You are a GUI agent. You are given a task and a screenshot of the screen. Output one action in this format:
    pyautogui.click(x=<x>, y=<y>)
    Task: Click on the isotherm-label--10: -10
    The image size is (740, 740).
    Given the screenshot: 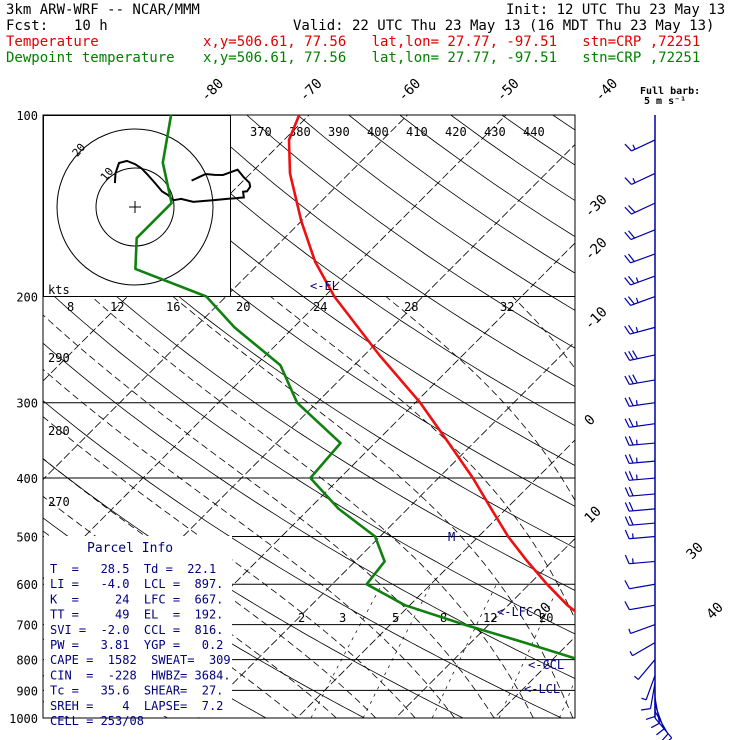 What is the action you would take?
    pyautogui.click(x=596, y=318)
    